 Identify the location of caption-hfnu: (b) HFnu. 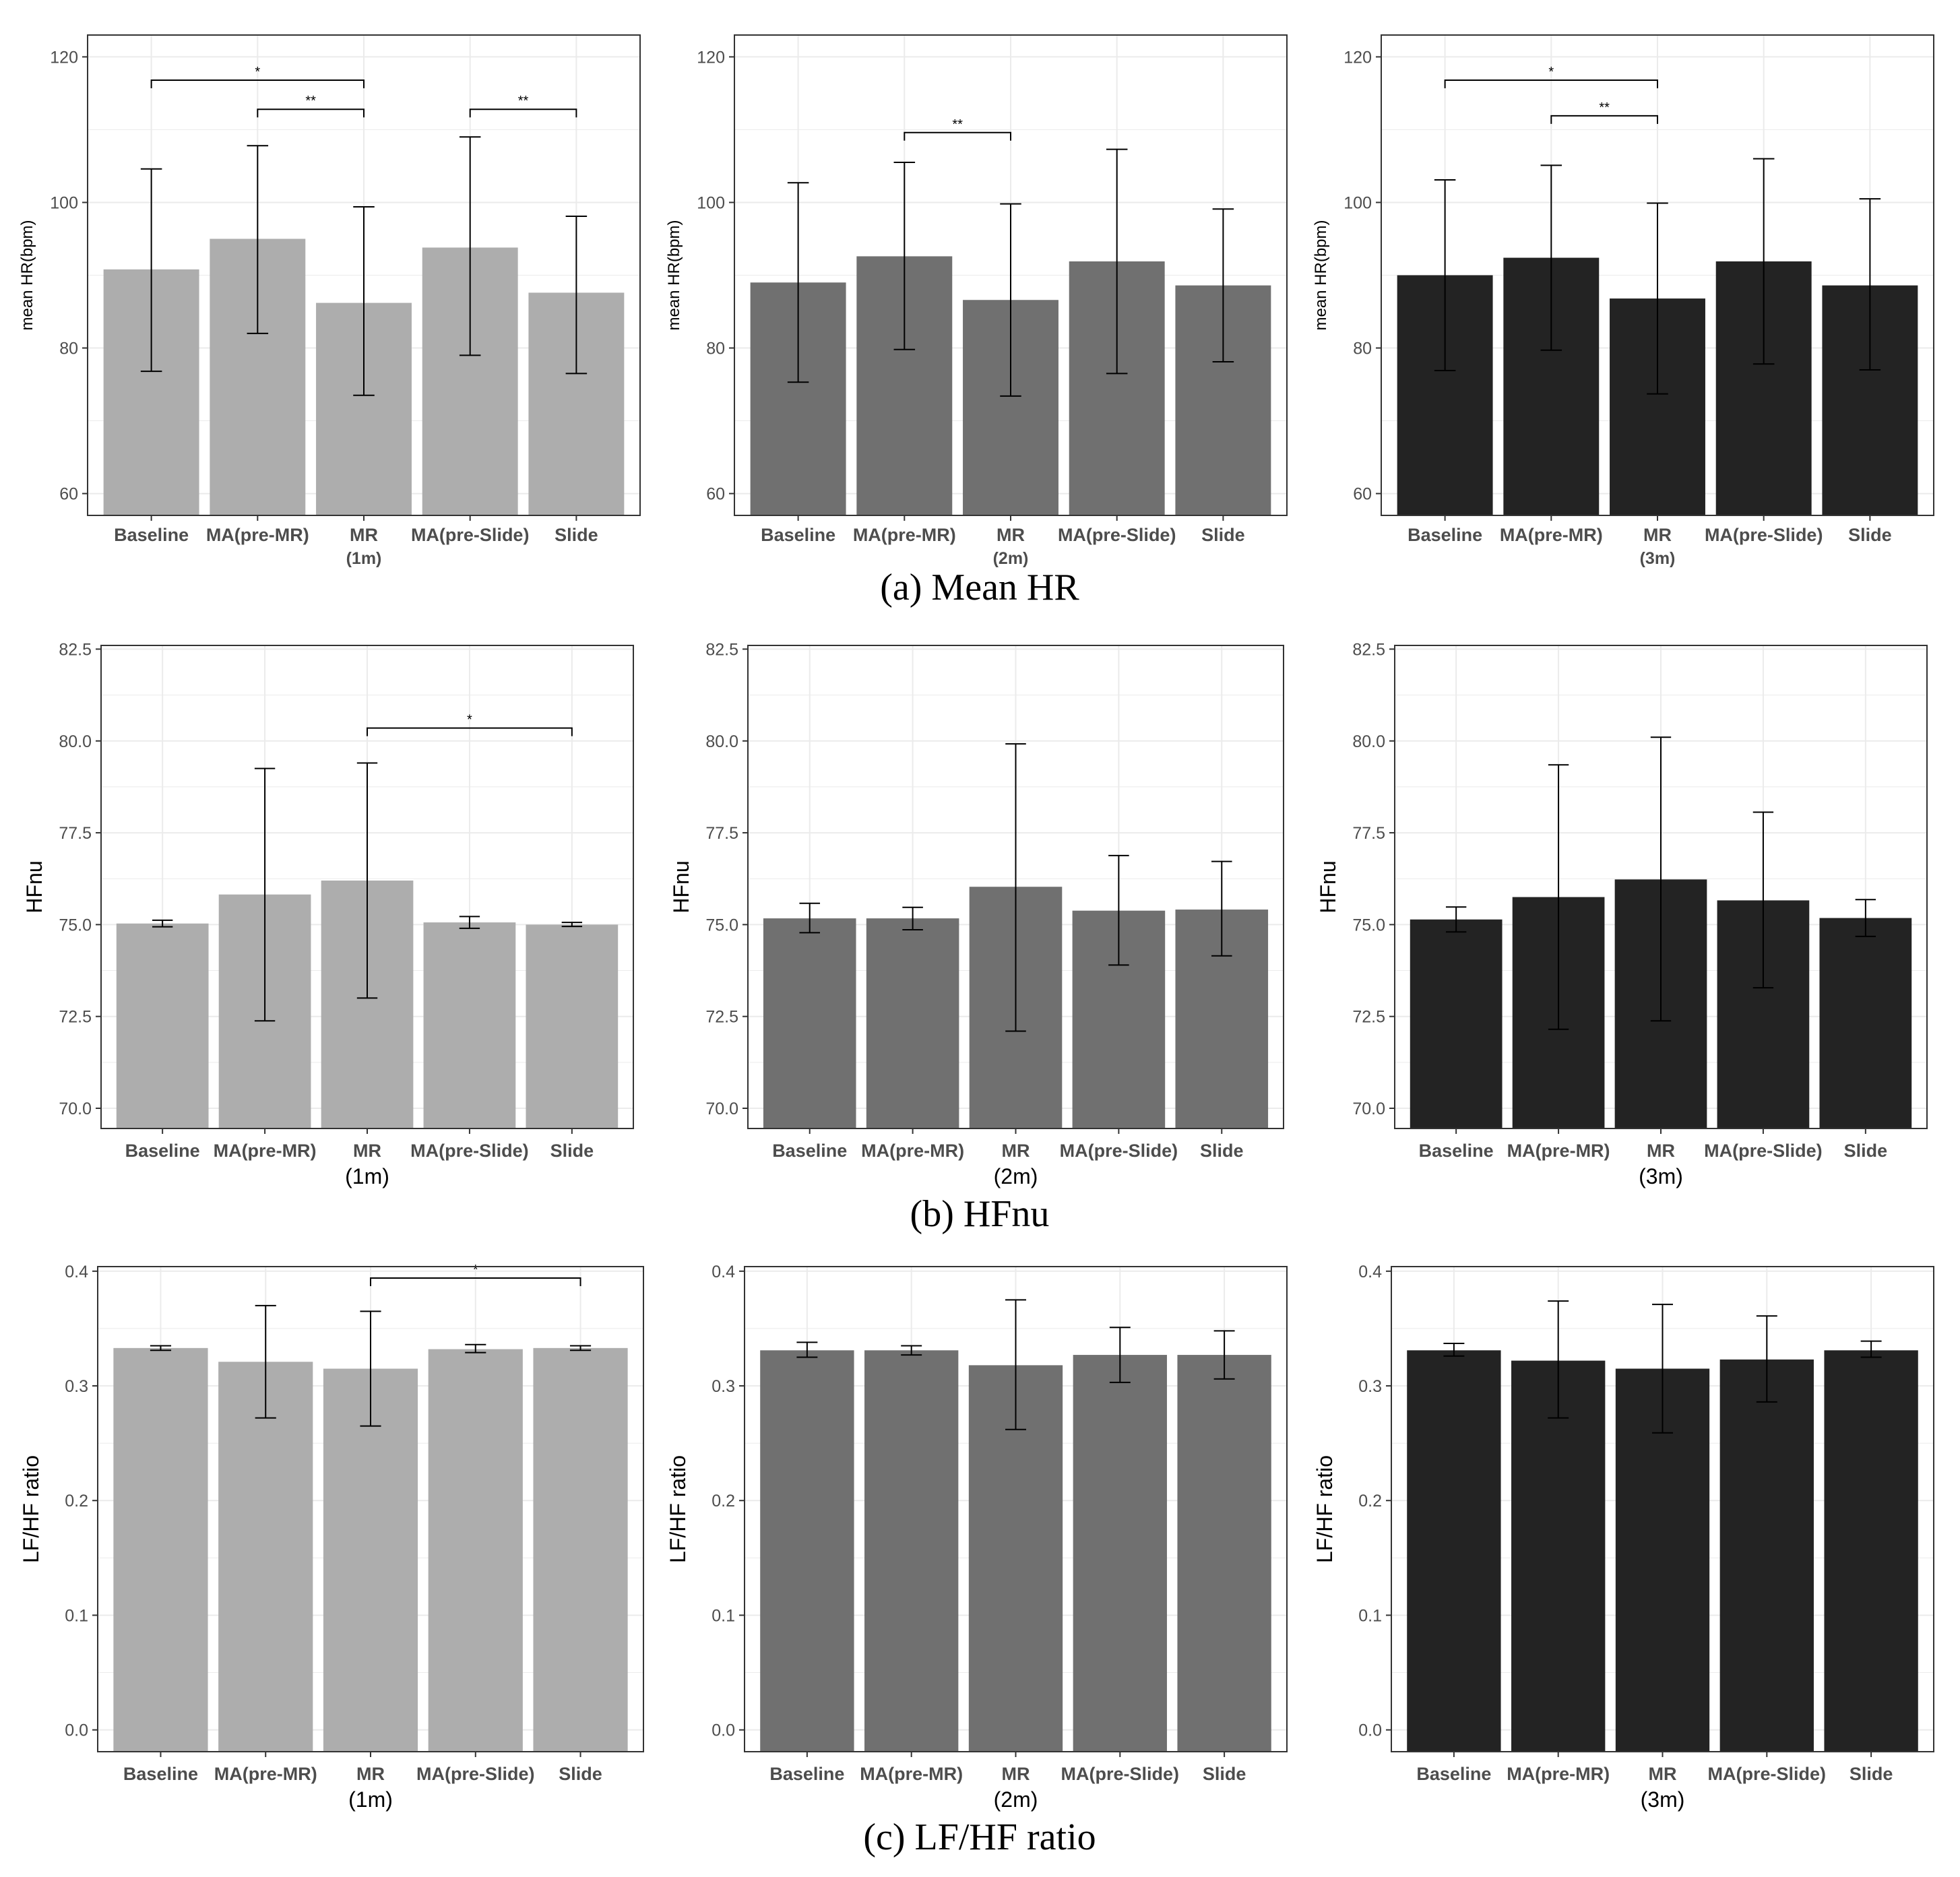
(980, 1214).